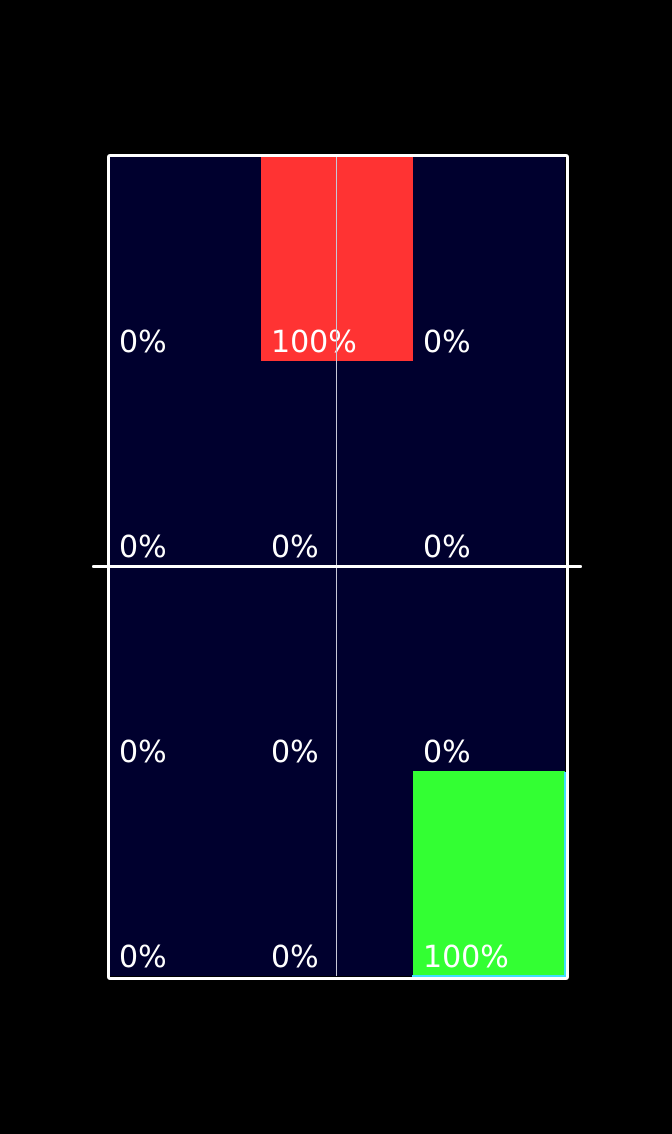 This screenshot has height=1134, width=672. Describe the element at coordinates (337, 258) in the screenshot. I see `hot-zone-cell: 100%` at that location.